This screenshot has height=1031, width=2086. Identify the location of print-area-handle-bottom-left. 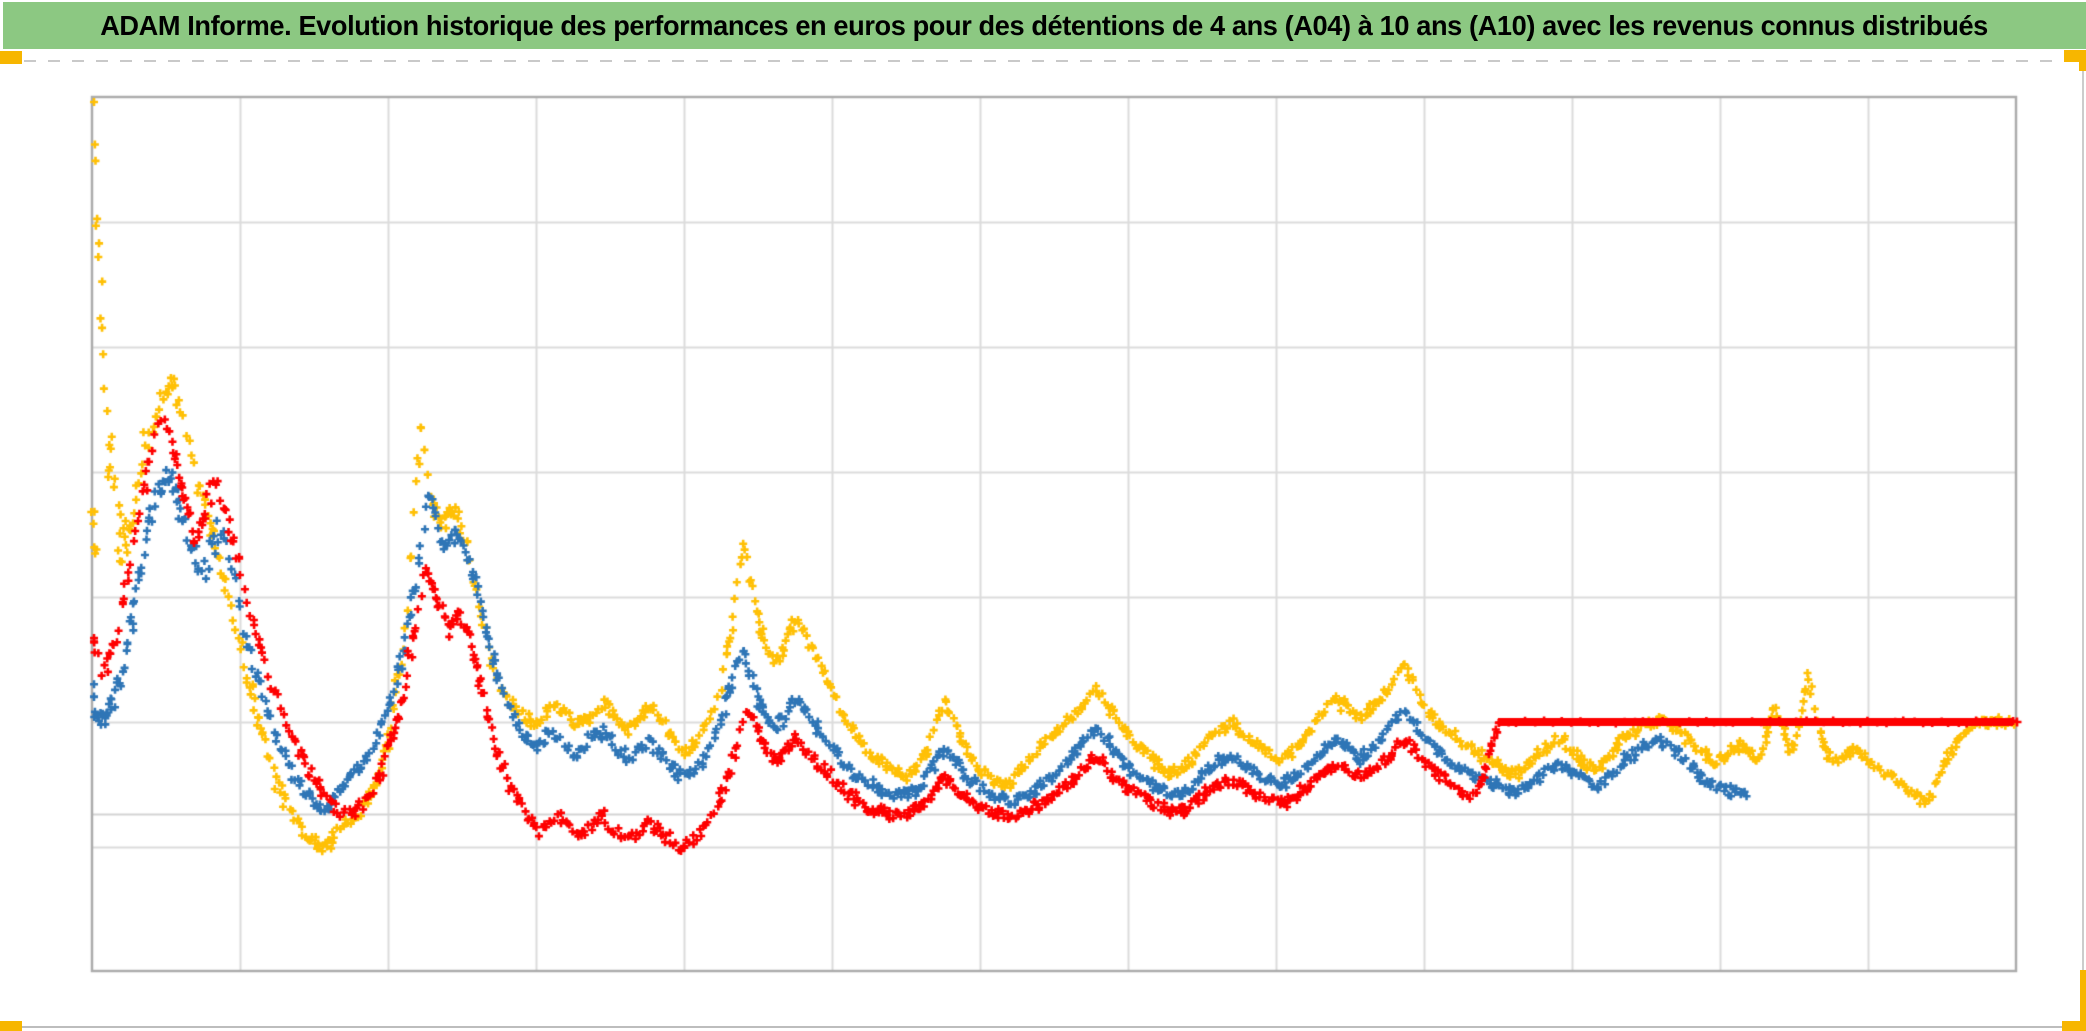
(11, 1026).